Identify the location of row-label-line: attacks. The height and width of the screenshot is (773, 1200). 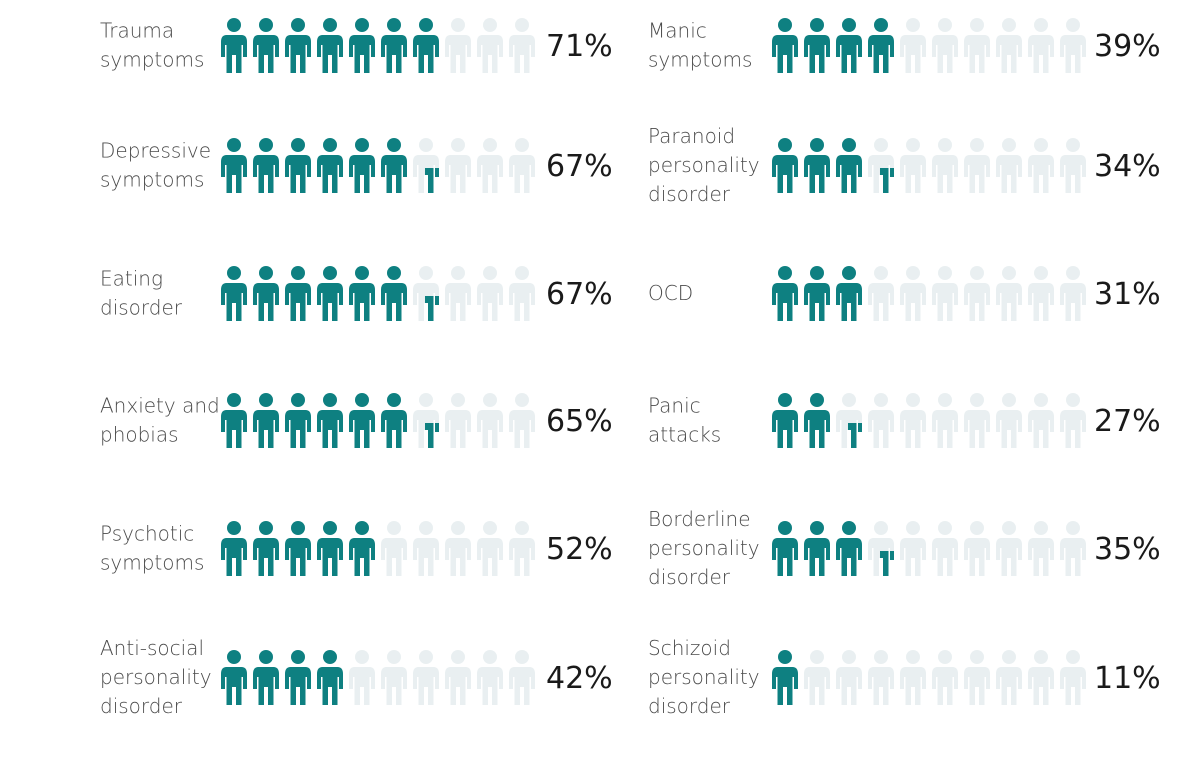
(684, 435).